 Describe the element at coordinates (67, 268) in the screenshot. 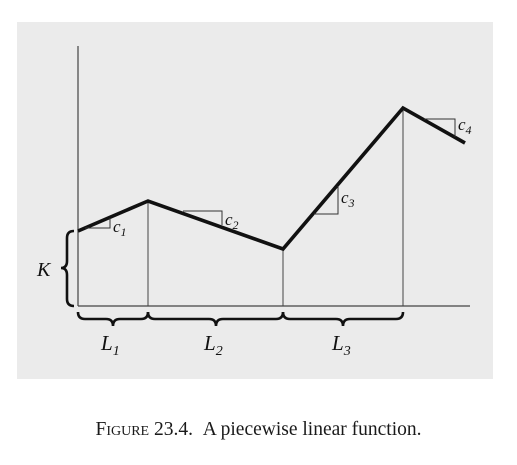

I see `brace-K` at that location.